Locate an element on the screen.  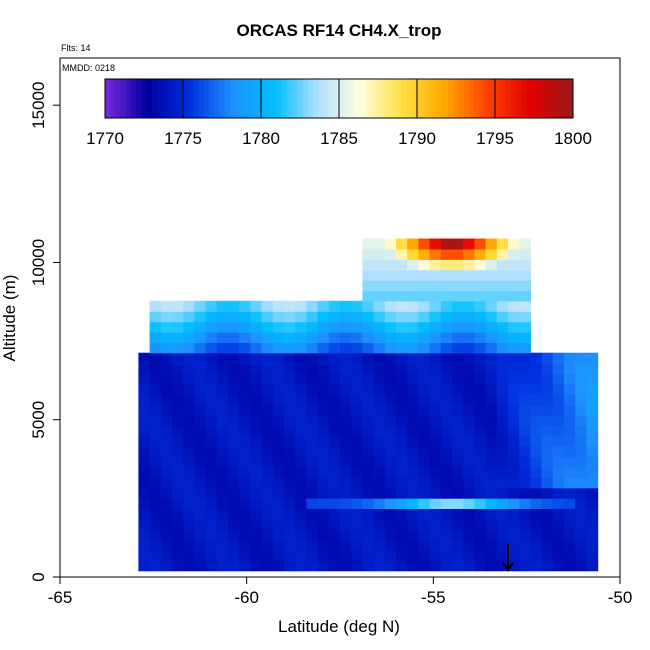
colorbar-tick-label: 1785 is located at coordinates (339, 138).